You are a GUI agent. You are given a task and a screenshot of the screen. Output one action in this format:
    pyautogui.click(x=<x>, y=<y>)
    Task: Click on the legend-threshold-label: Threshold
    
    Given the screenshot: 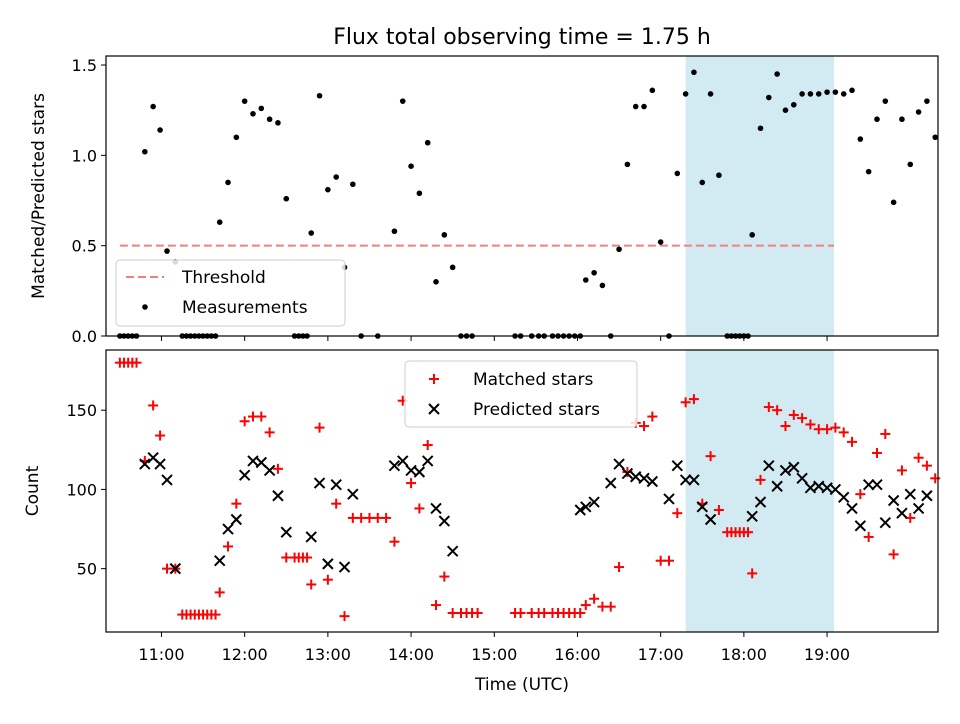 What is the action you would take?
    pyautogui.click(x=223, y=278)
    